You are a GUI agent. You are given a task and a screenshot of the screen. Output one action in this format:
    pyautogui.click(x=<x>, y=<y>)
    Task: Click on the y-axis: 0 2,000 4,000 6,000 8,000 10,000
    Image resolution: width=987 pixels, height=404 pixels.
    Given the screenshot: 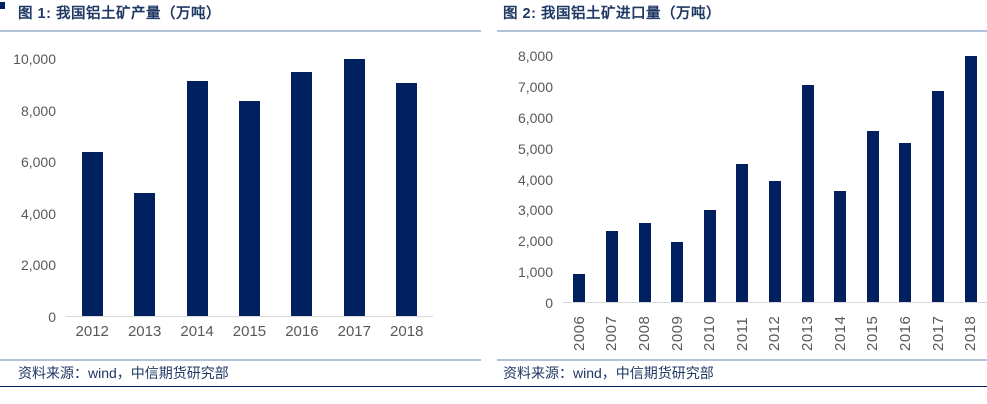 What is the action you would take?
    pyautogui.click(x=33, y=188)
    